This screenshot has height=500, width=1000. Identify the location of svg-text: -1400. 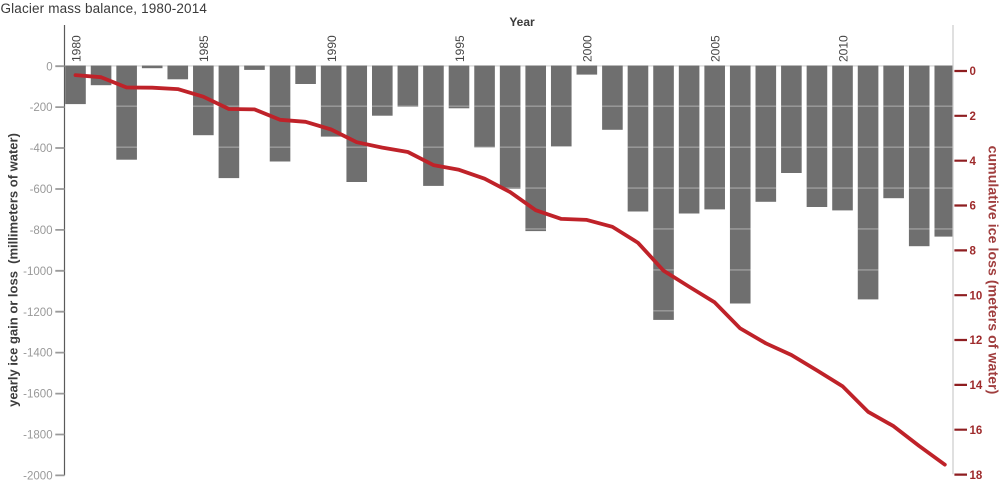
(37, 354).